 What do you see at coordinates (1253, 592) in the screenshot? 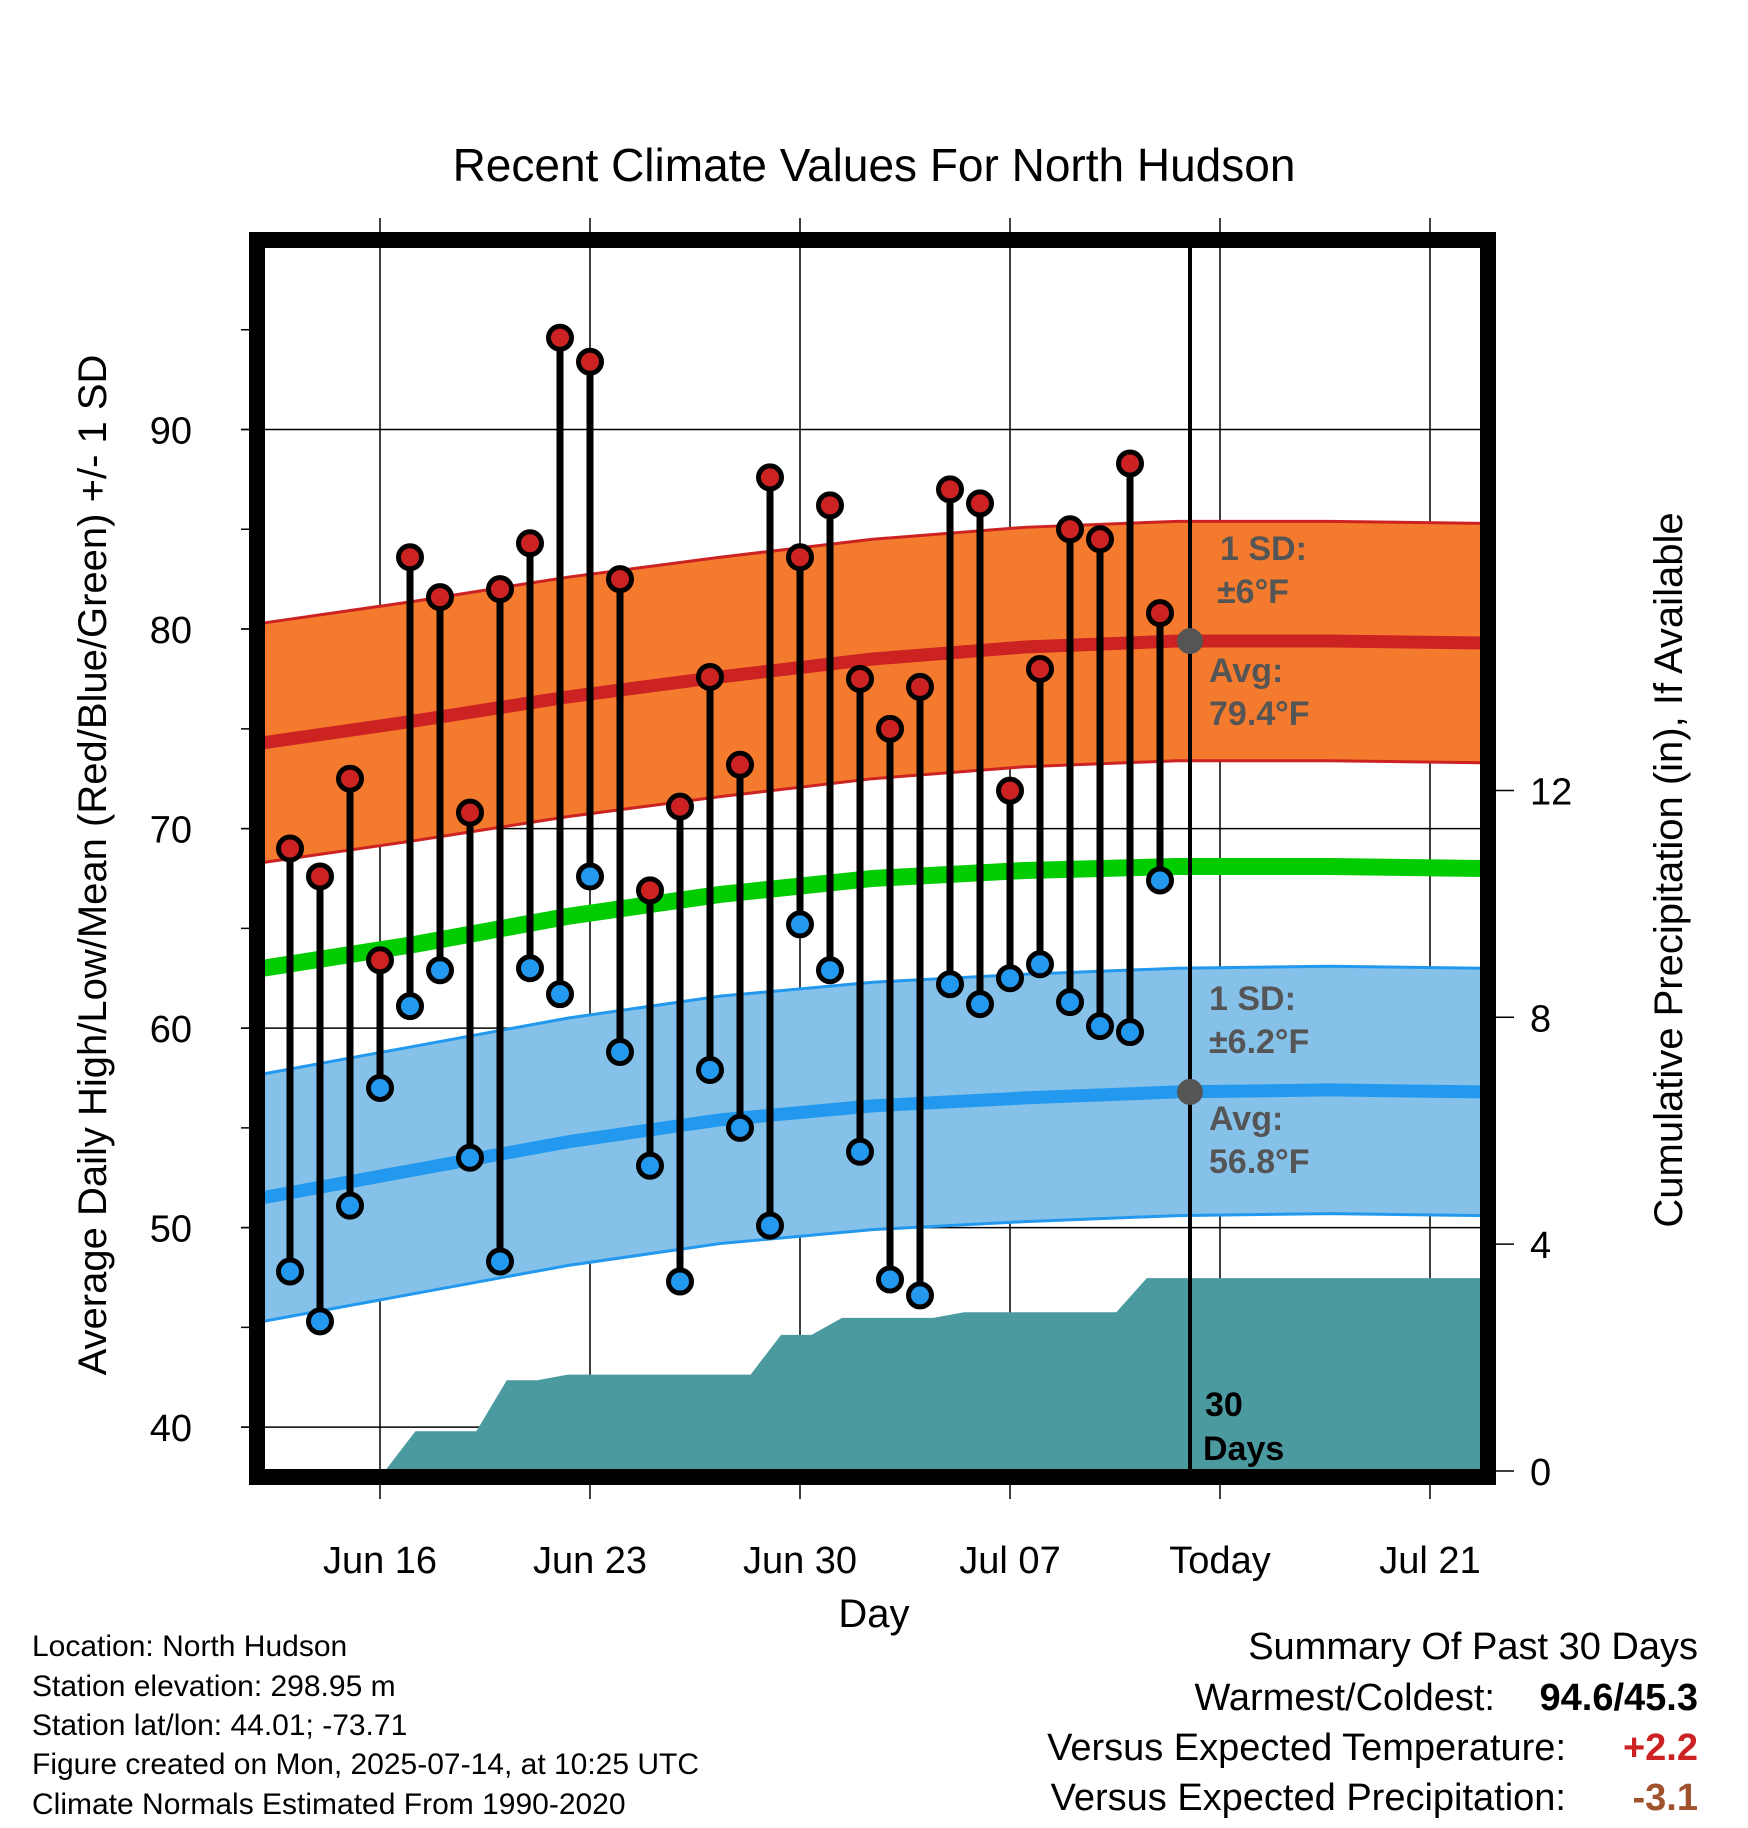
I see `high-sd-value: ±6°F` at bounding box center [1253, 592].